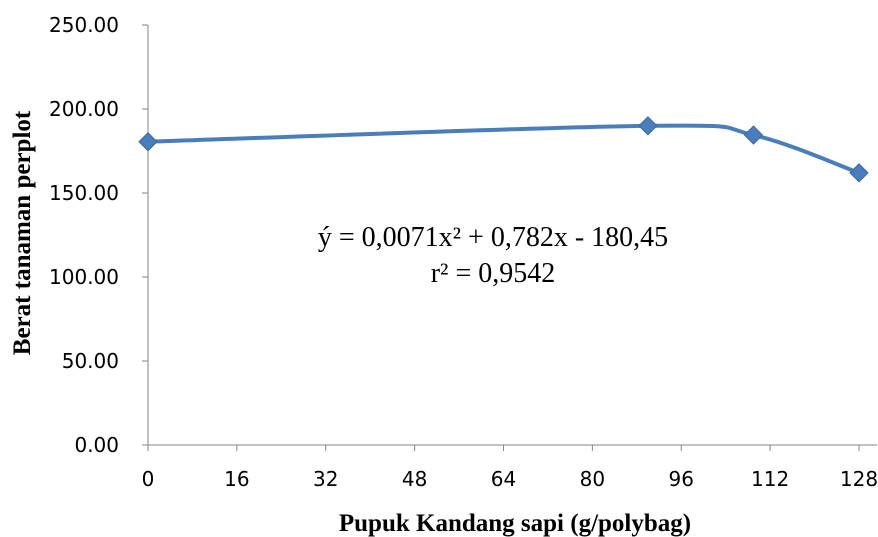 The image size is (878, 537). What do you see at coordinates (859, 479) in the screenshot?
I see `x-tick-label: 128` at bounding box center [859, 479].